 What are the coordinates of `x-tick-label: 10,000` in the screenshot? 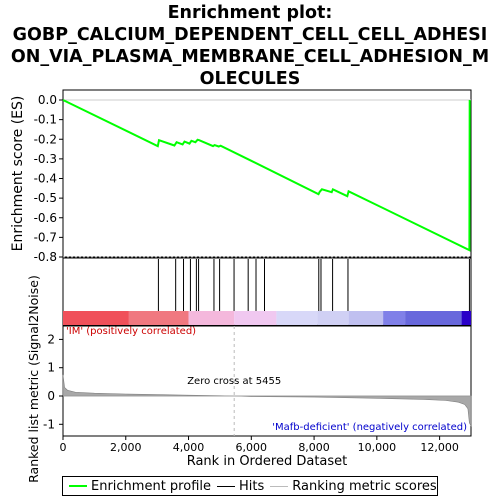 It's located at (377, 447).